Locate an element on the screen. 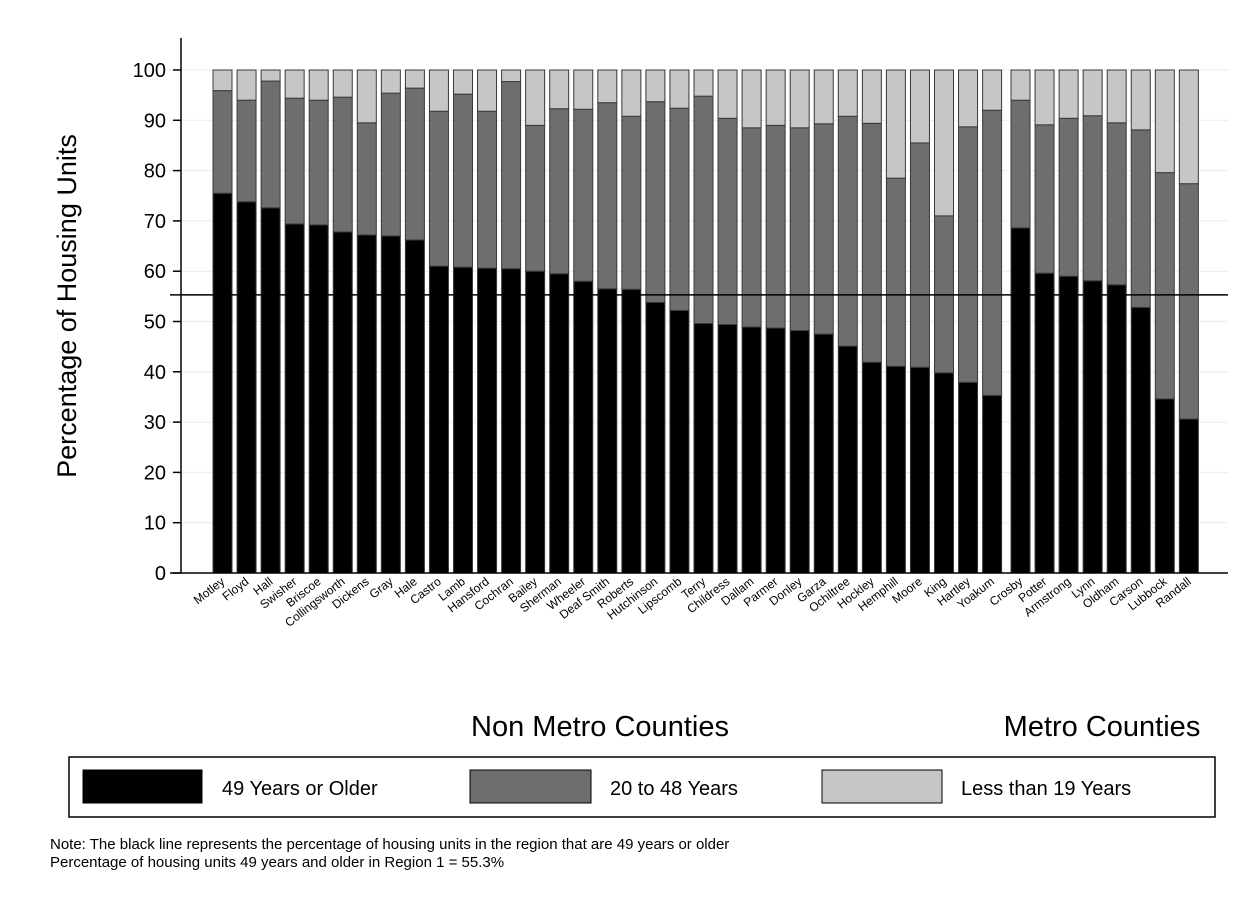  legend-label-49-plus: 49 Years or Older is located at coordinates (300, 789).